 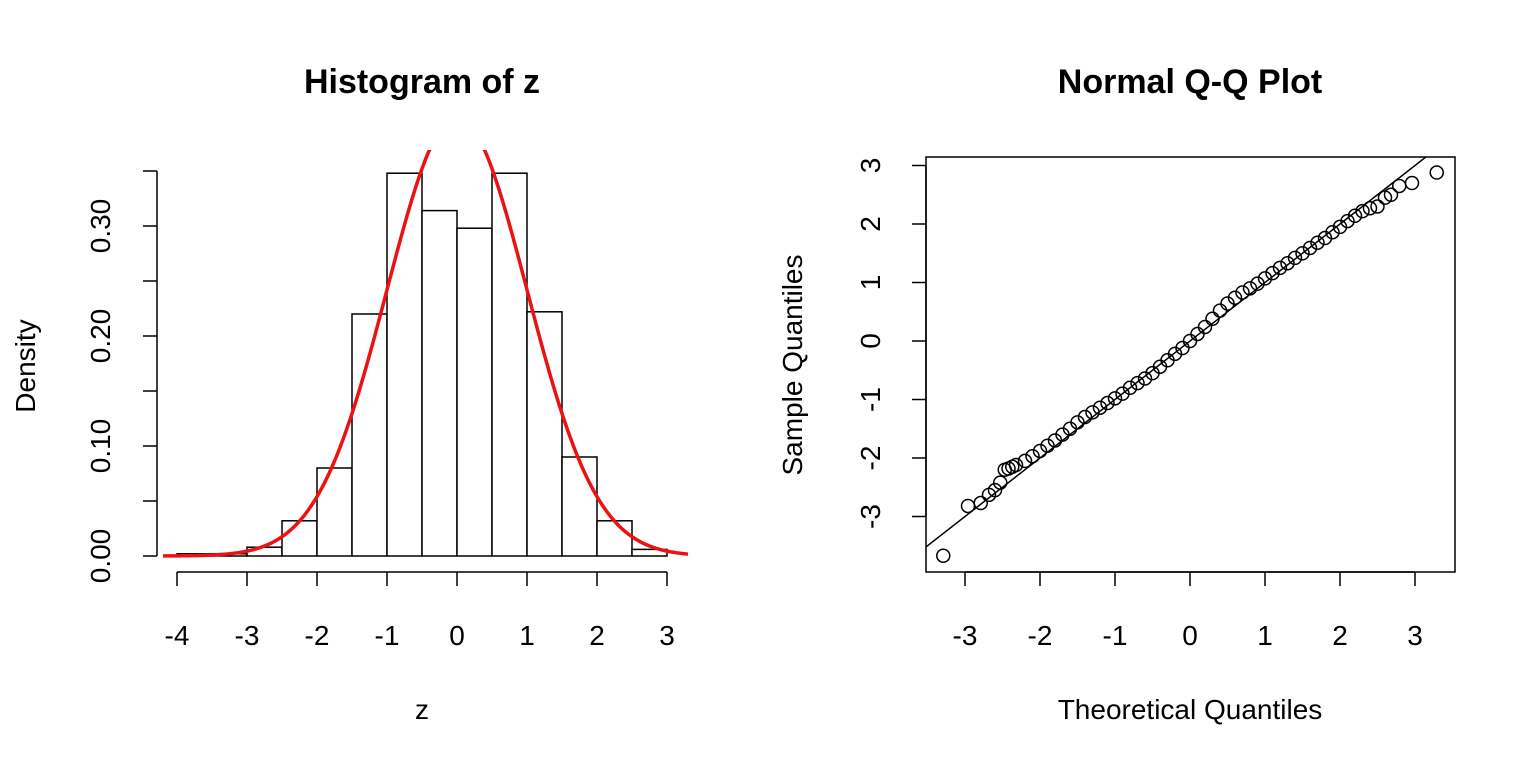 I want to click on histogram-y-tick-label: 0.20, so click(x=100, y=336).